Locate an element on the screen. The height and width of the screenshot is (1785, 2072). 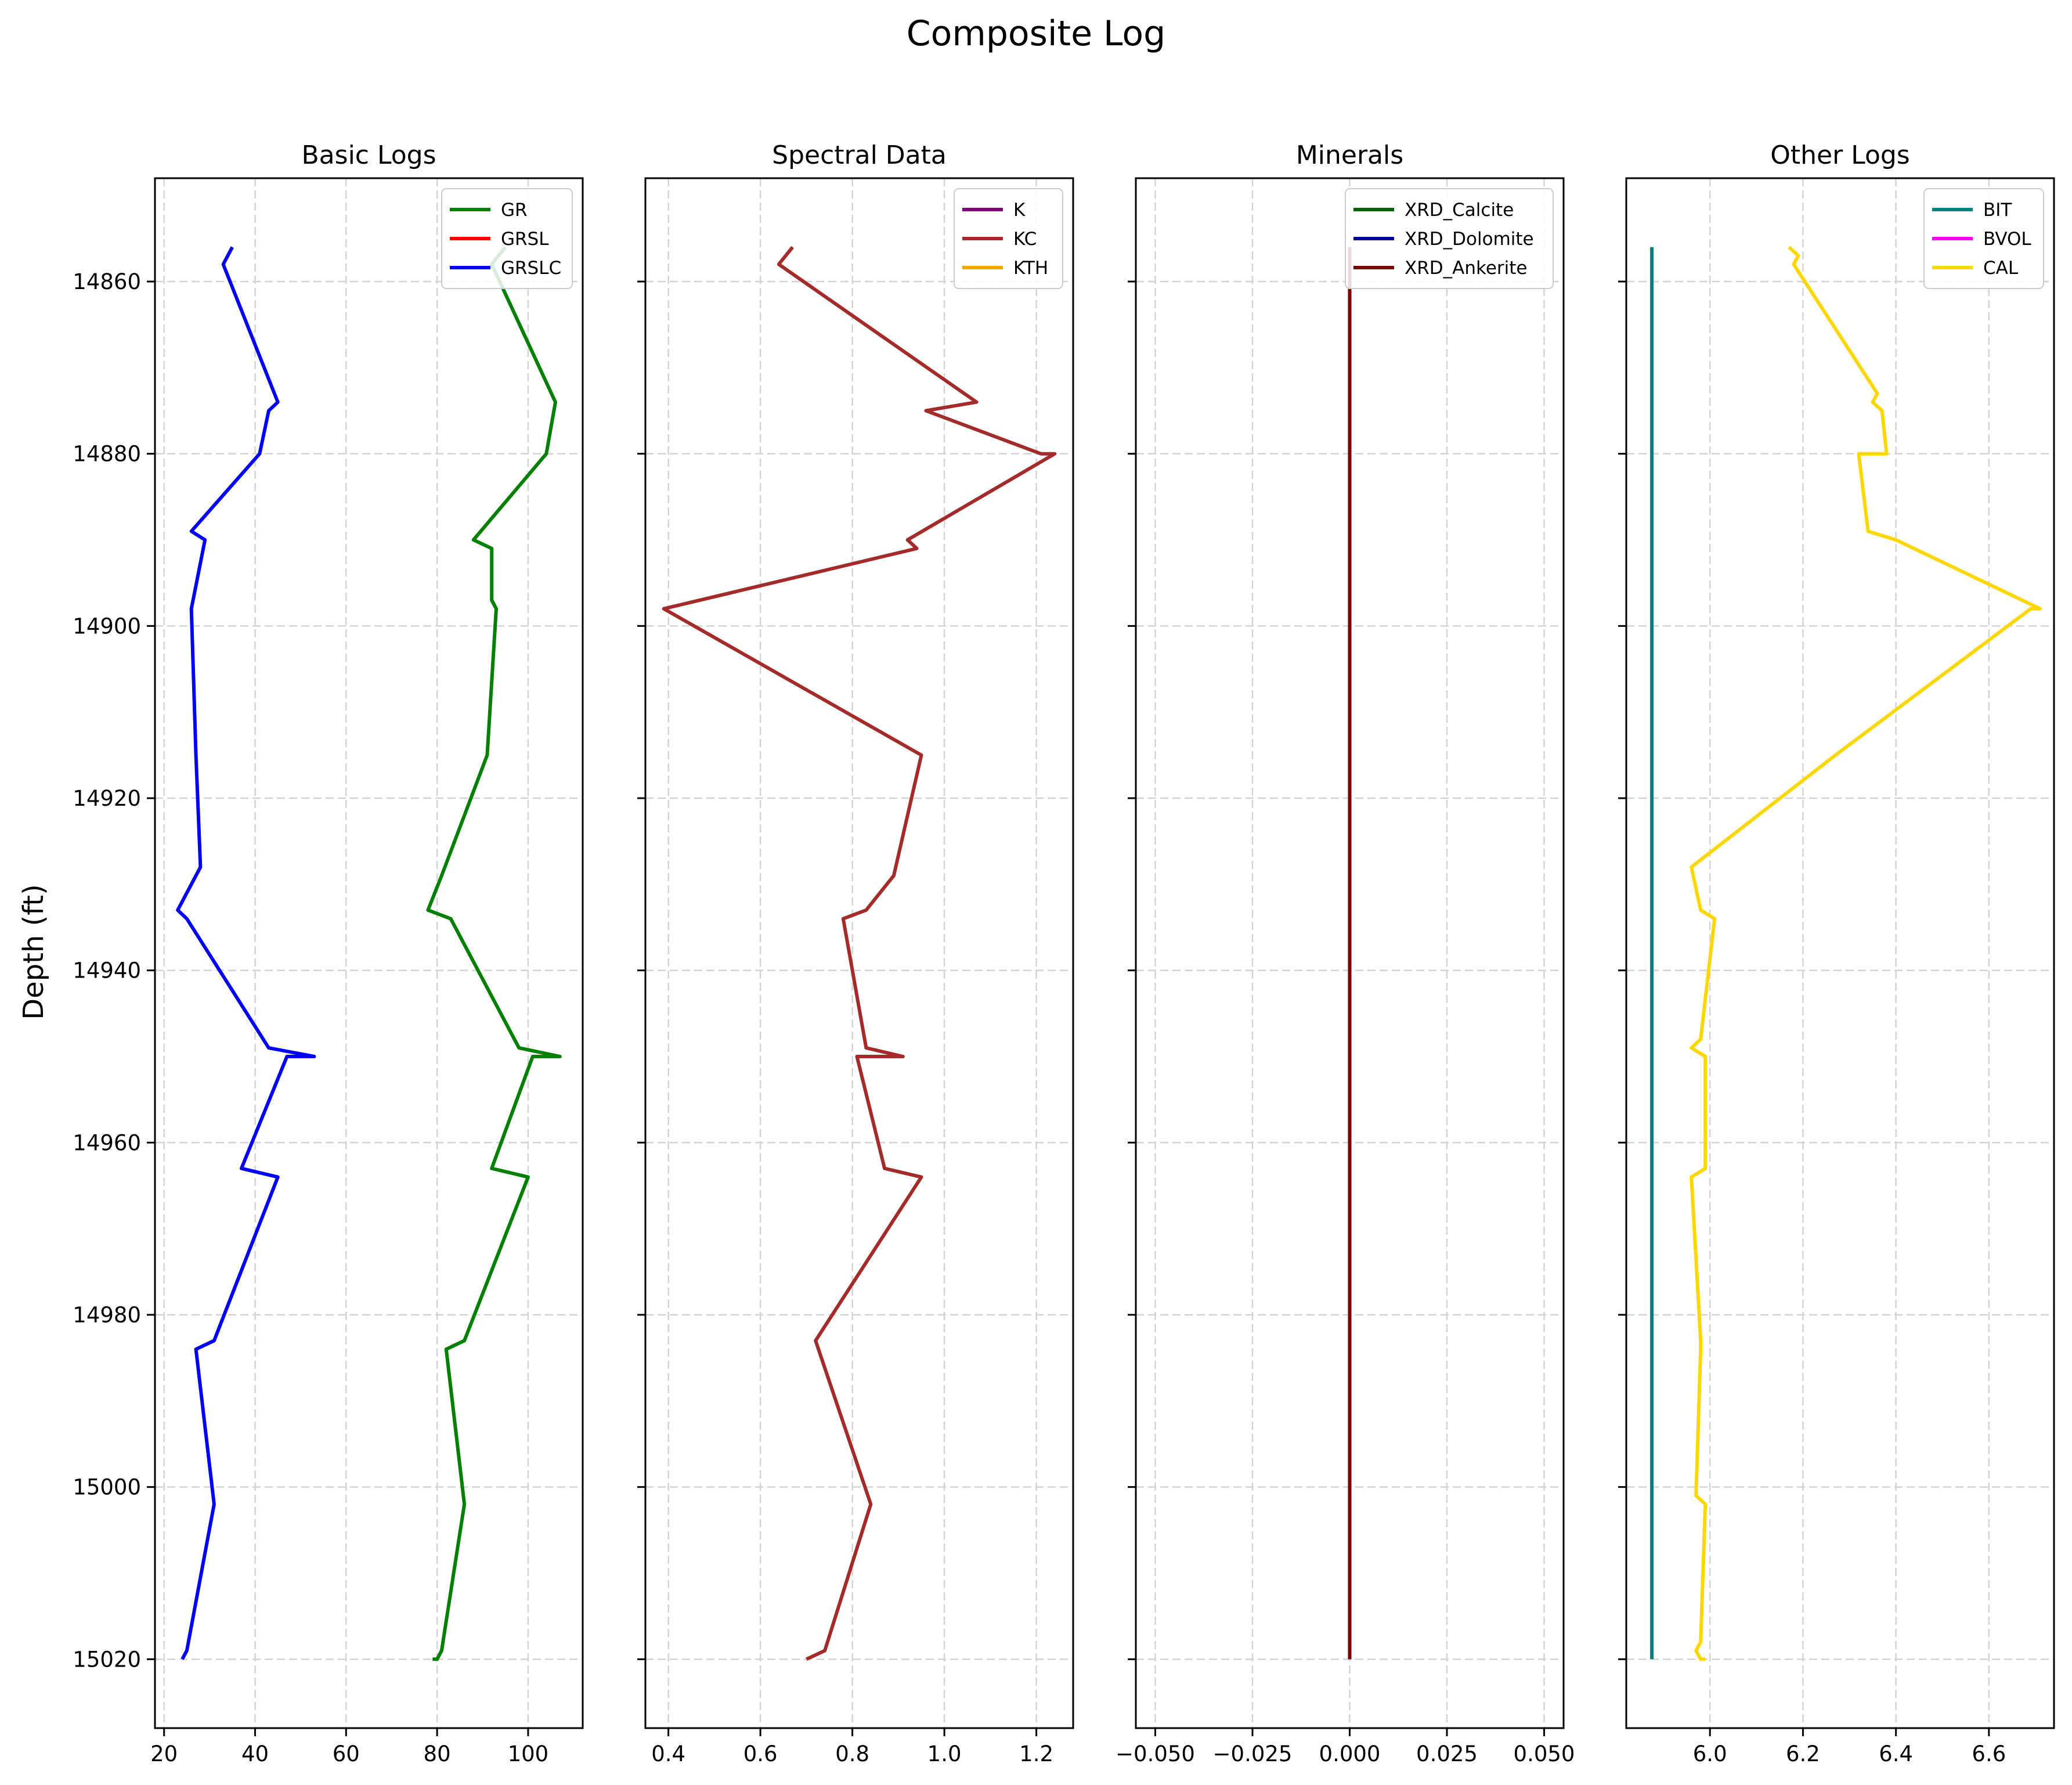
legend-label: KTH is located at coordinates (1031, 268).